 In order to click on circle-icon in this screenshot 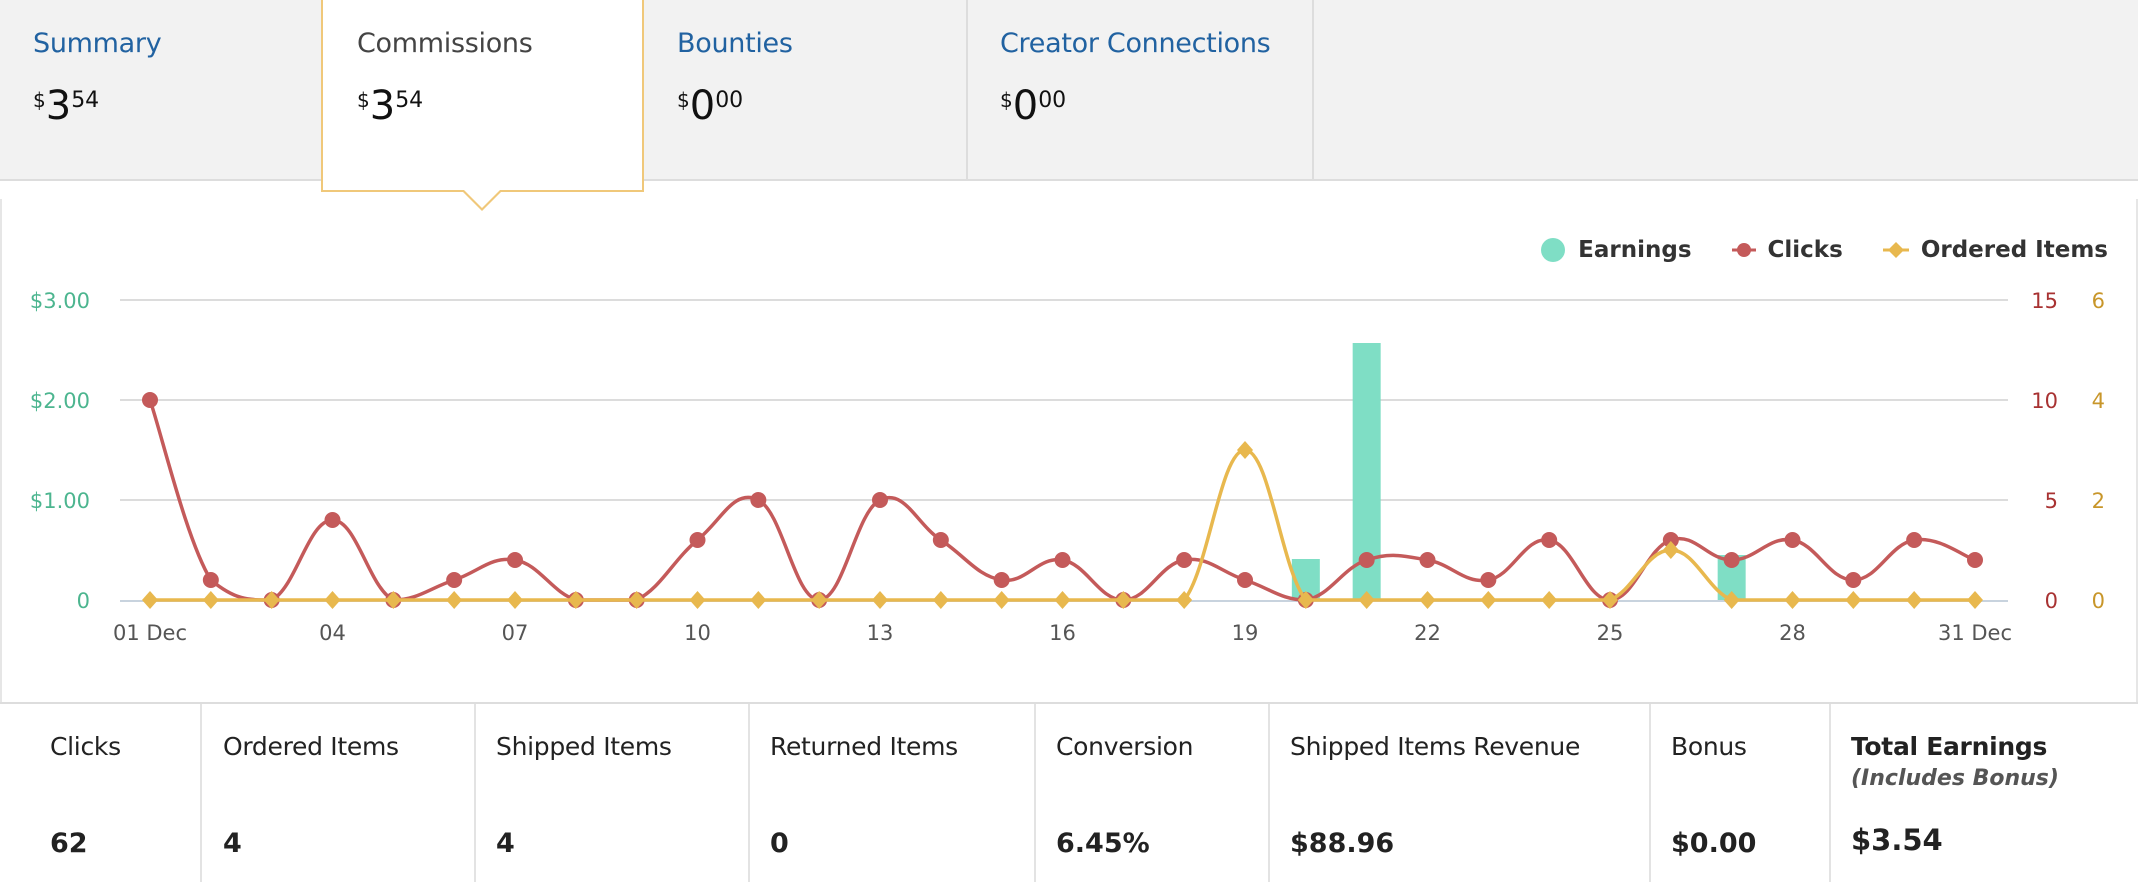, I will do `click(1553, 250)`.